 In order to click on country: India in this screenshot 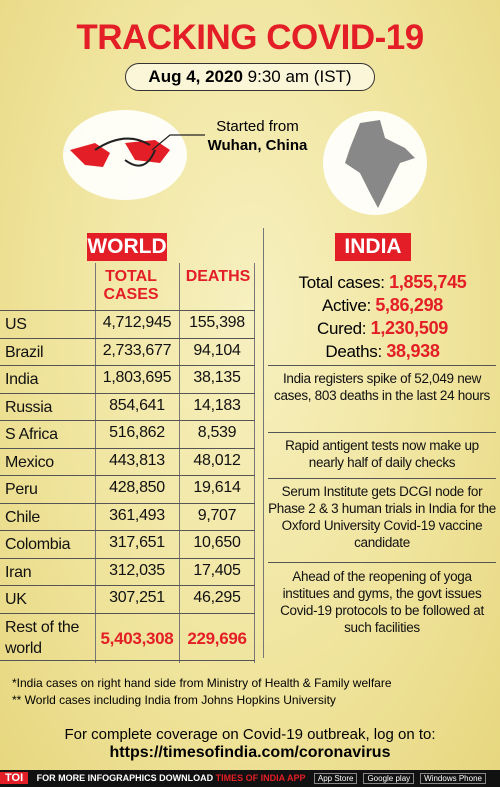, I will do `click(22, 379)`.